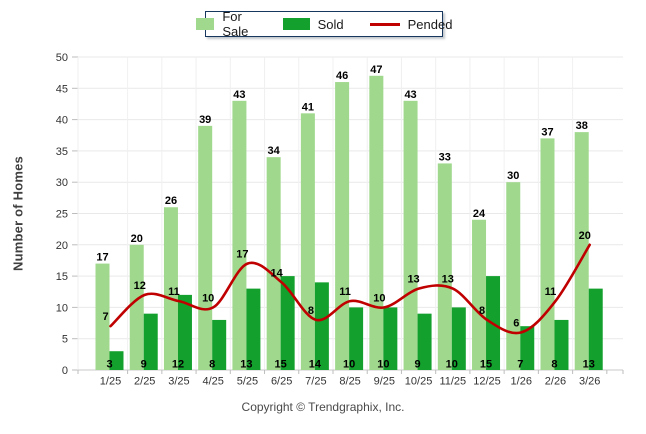 This screenshot has width=646, height=434. Describe the element at coordinates (62, 215) in the screenshot. I see `svg-text: 25` at that location.